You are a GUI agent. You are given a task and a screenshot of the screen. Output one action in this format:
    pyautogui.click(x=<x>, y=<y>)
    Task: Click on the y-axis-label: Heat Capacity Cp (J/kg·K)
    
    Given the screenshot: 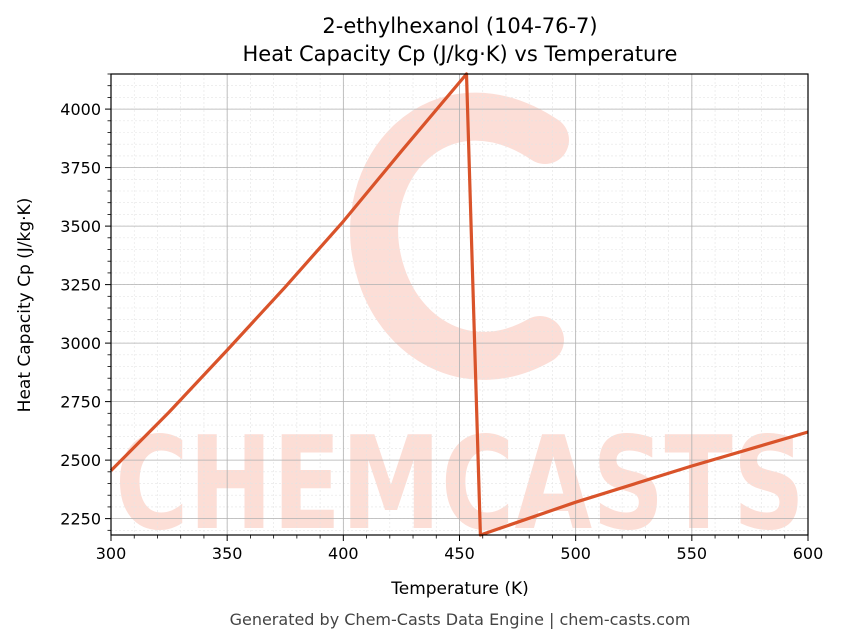 What is the action you would take?
    pyautogui.click(x=25, y=305)
    